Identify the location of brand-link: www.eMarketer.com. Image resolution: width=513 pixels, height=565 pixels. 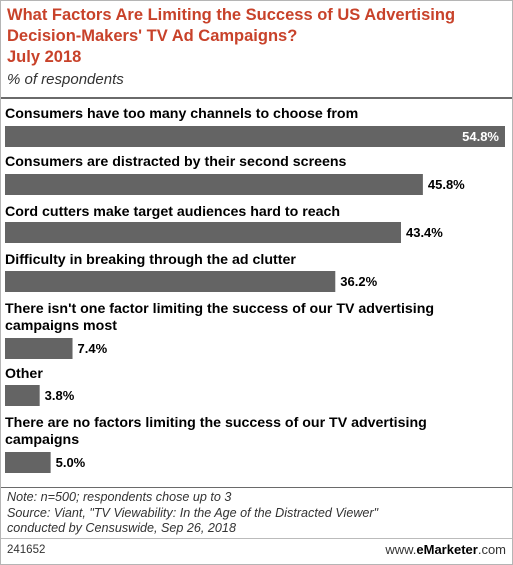
(445, 549).